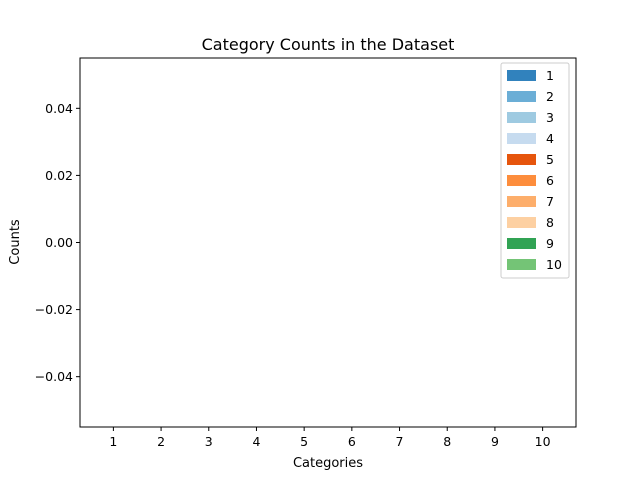 This screenshot has height=480, width=640. Describe the element at coordinates (554, 264) in the screenshot. I see `legend-label-10: 10` at that location.